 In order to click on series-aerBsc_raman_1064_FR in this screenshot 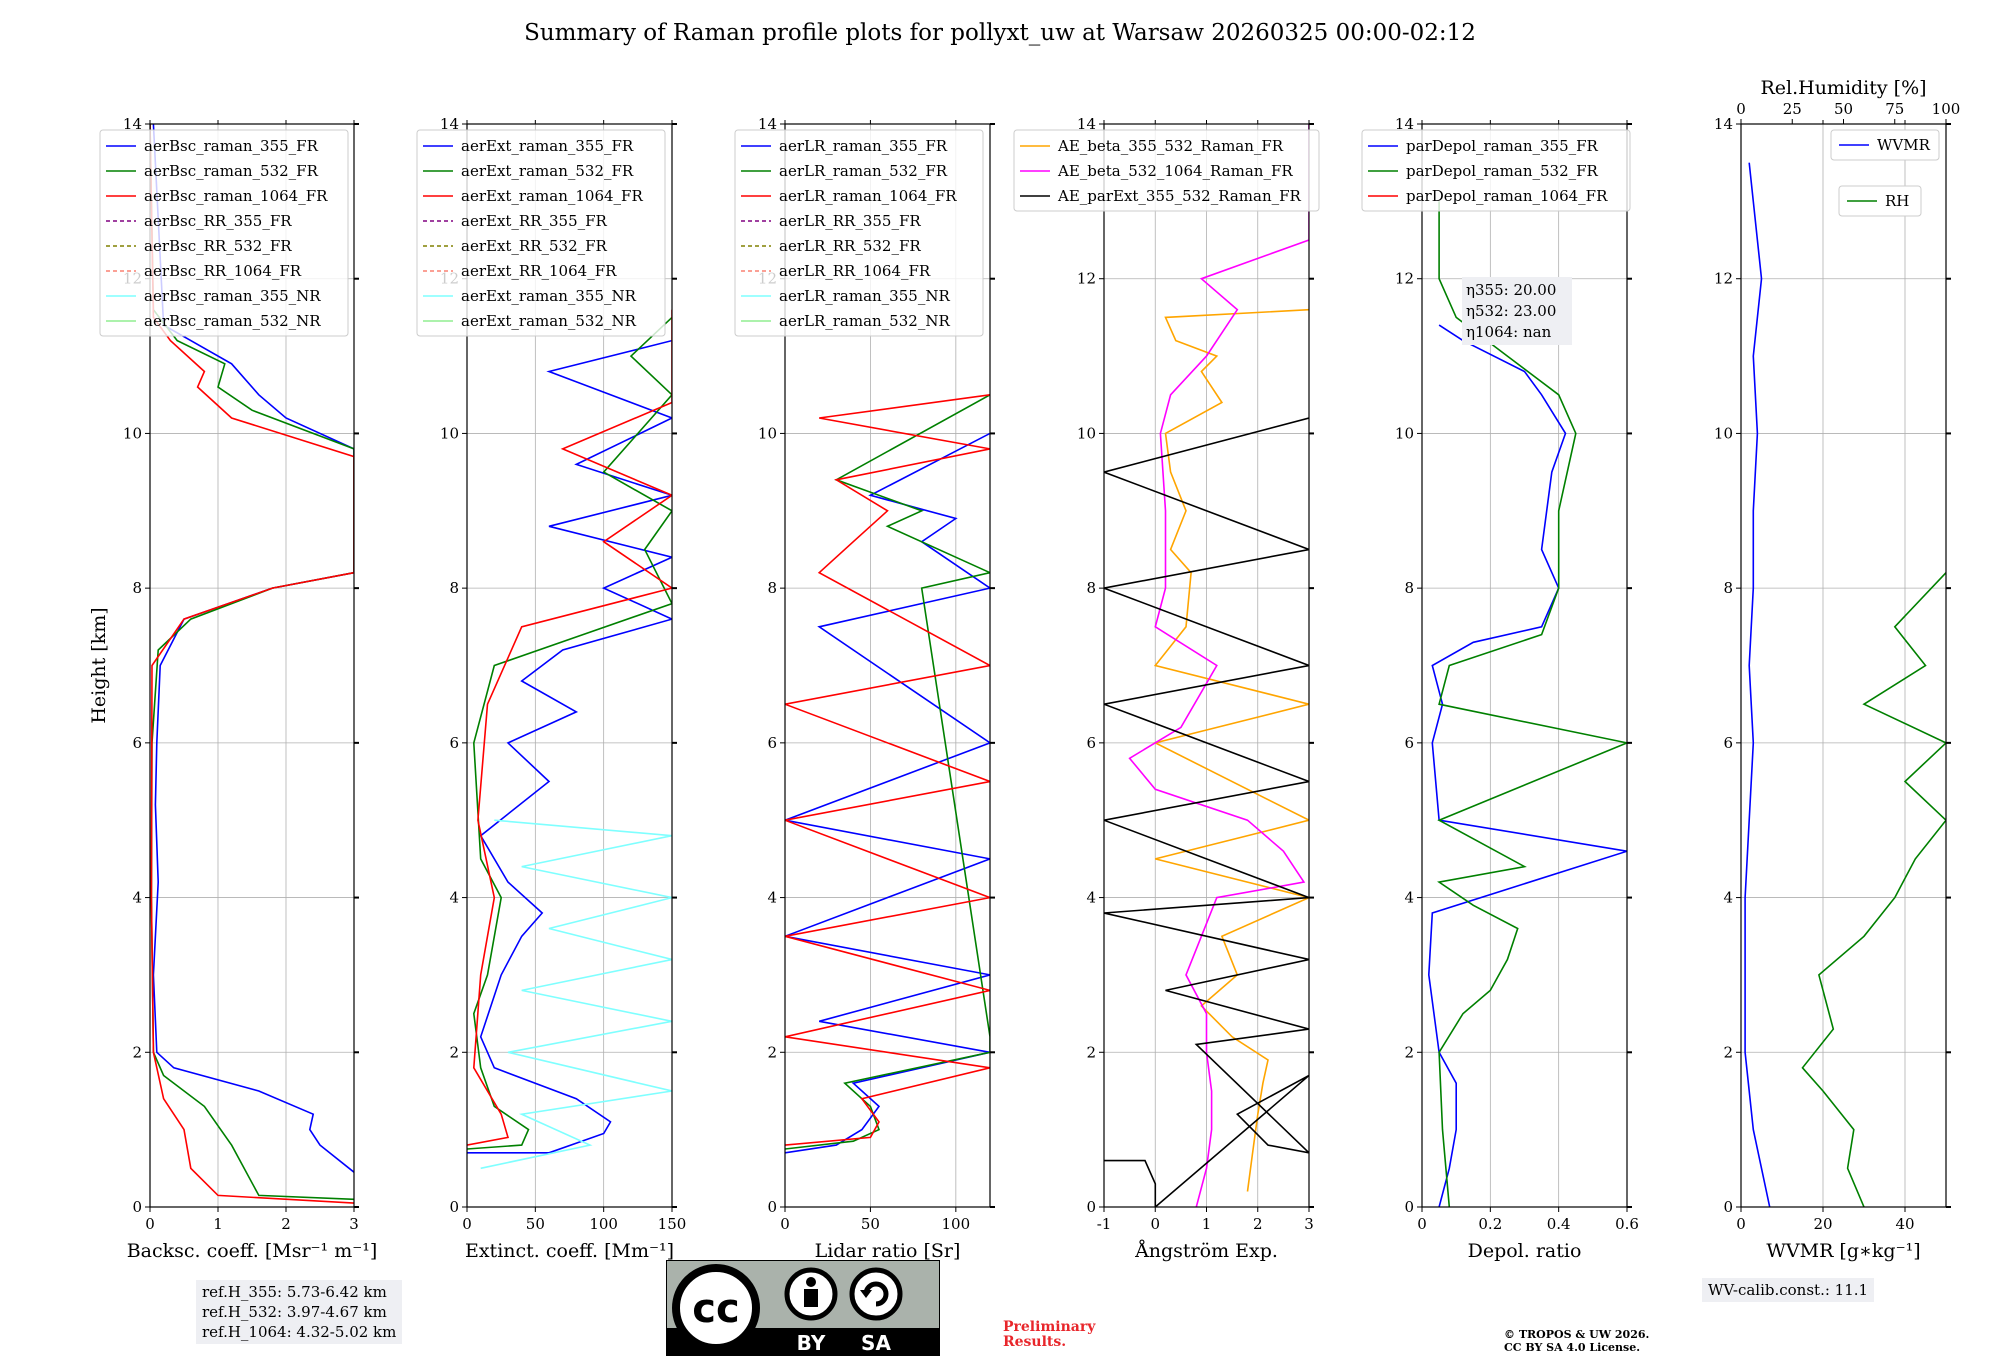, I will do `click(252, 664)`.